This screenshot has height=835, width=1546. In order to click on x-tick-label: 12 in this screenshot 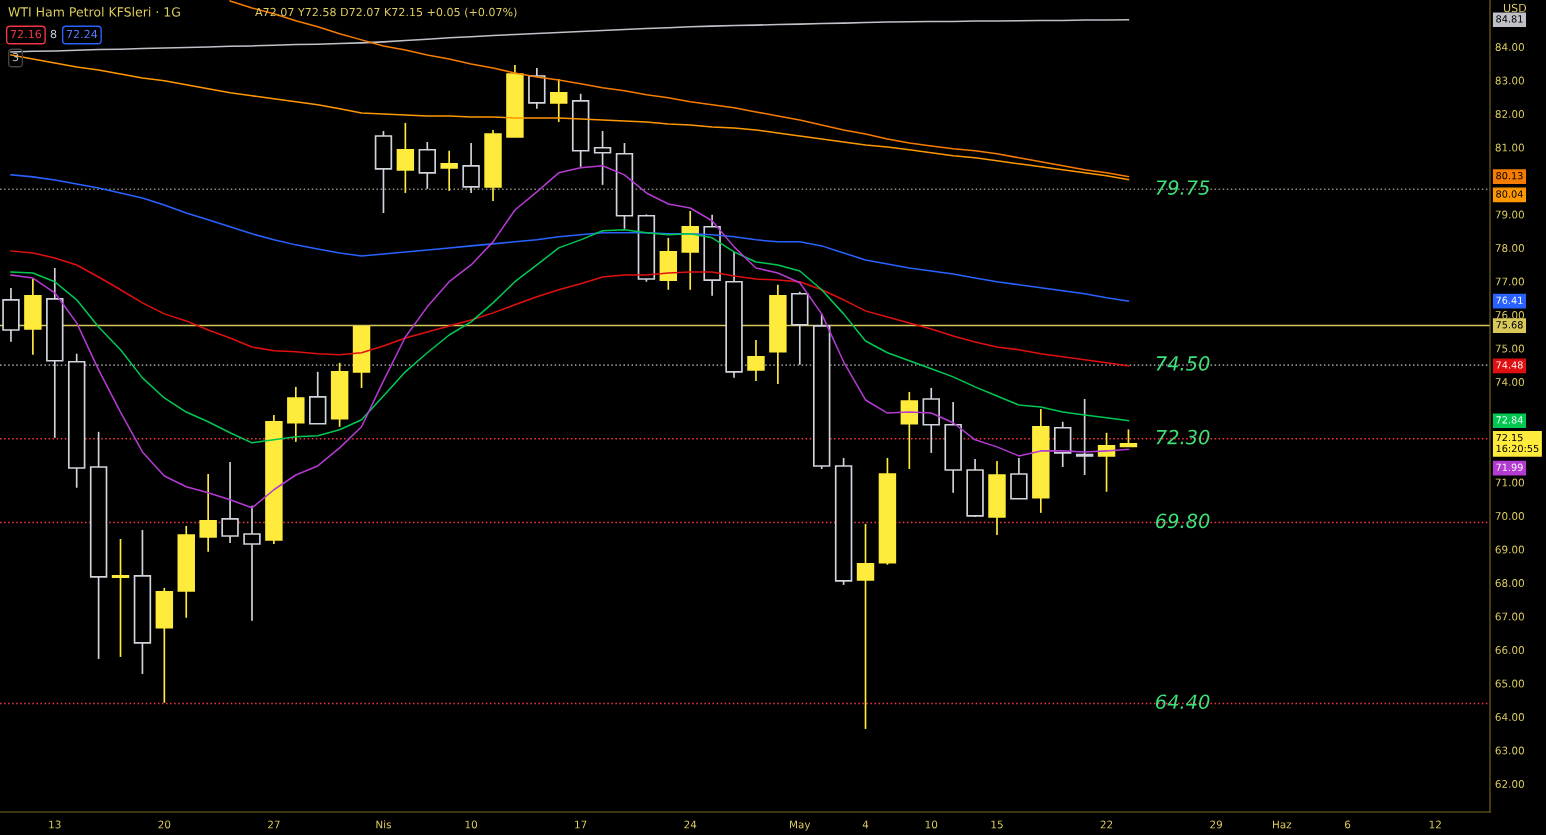, I will do `click(1435, 824)`.